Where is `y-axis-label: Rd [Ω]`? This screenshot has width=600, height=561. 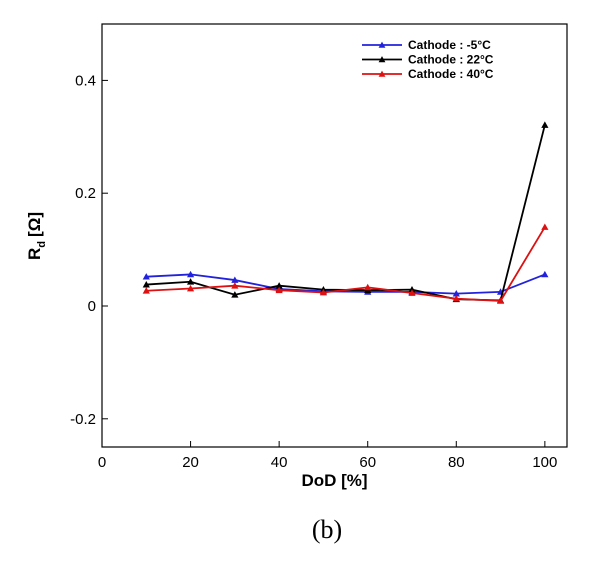 y-axis-label: Rd [Ω] is located at coordinates (36, 236).